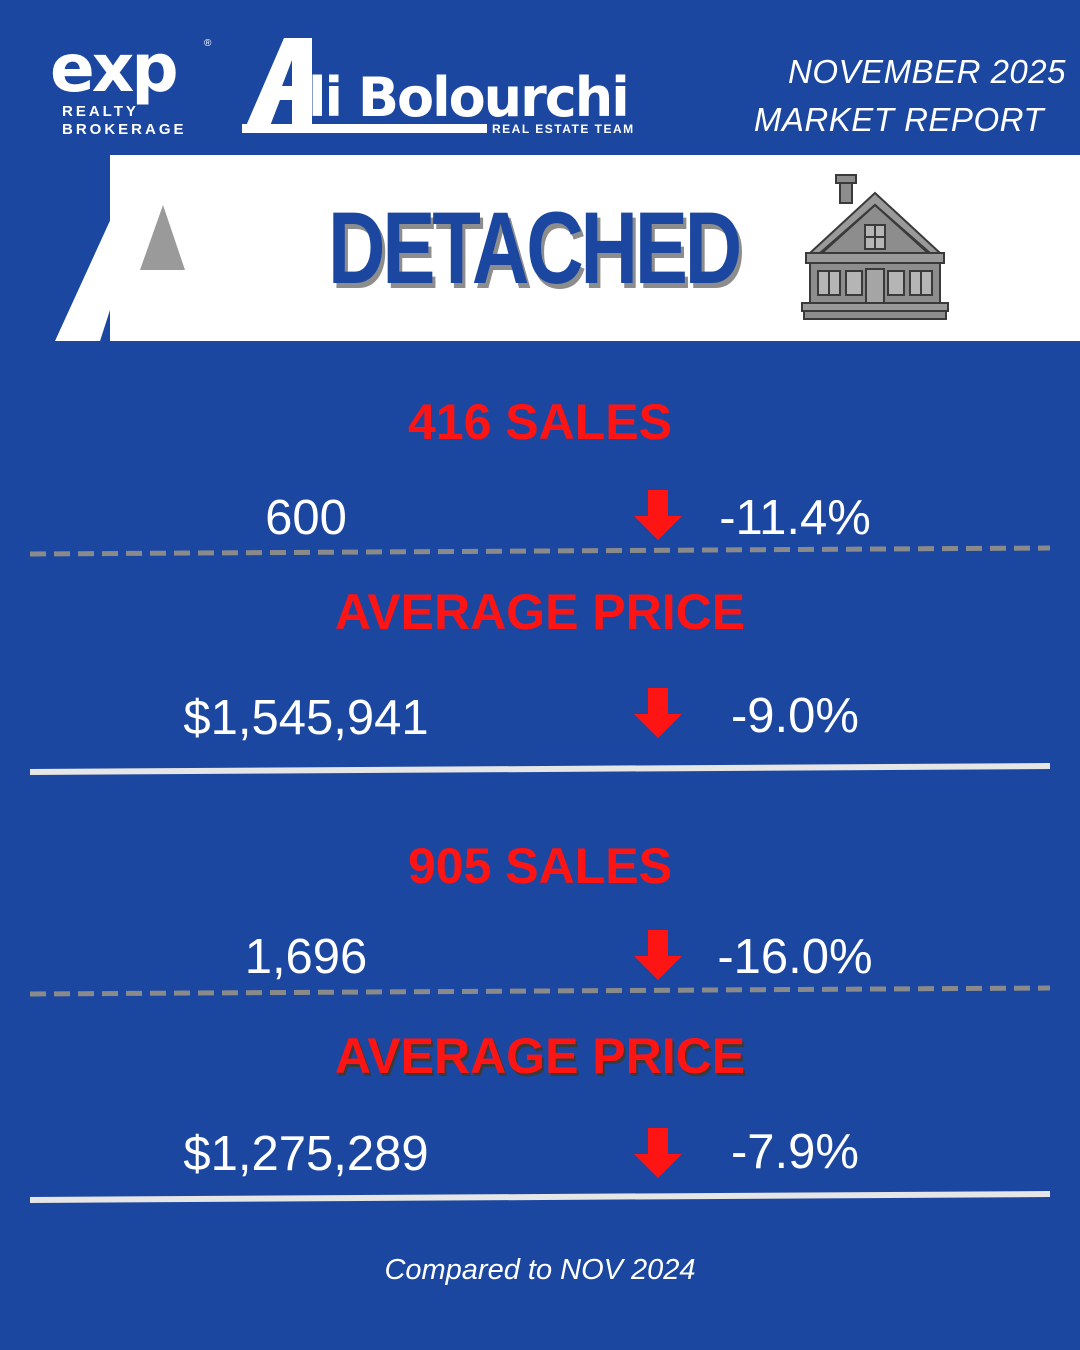 This screenshot has width=1080, height=1350. Describe the element at coordinates (208, 43) in the screenshot. I see `exp-logo-registered: ®` at that location.